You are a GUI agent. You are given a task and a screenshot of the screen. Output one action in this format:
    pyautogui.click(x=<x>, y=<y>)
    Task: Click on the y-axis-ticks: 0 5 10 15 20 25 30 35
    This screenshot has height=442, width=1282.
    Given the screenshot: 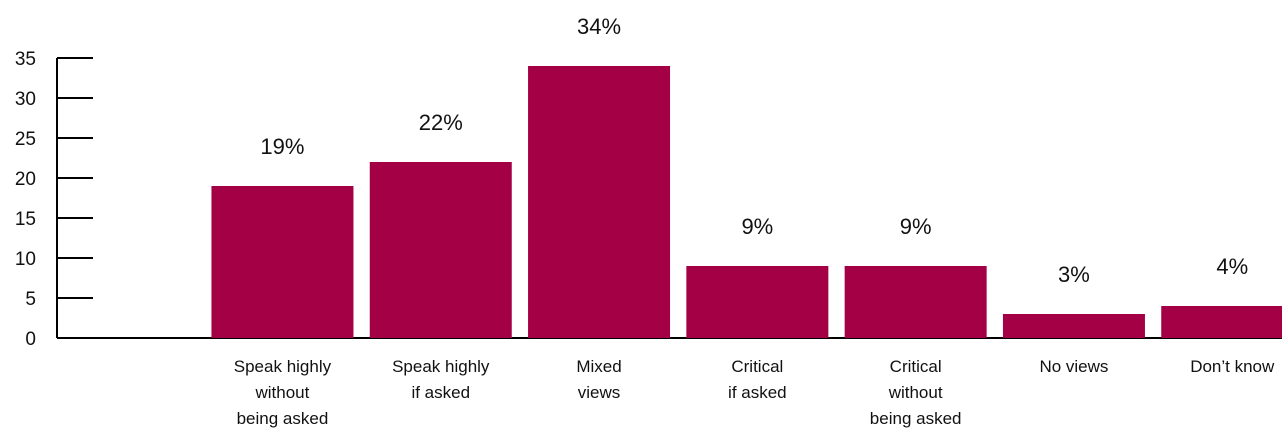 What is the action you would take?
    pyautogui.click(x=54, y=199)
    